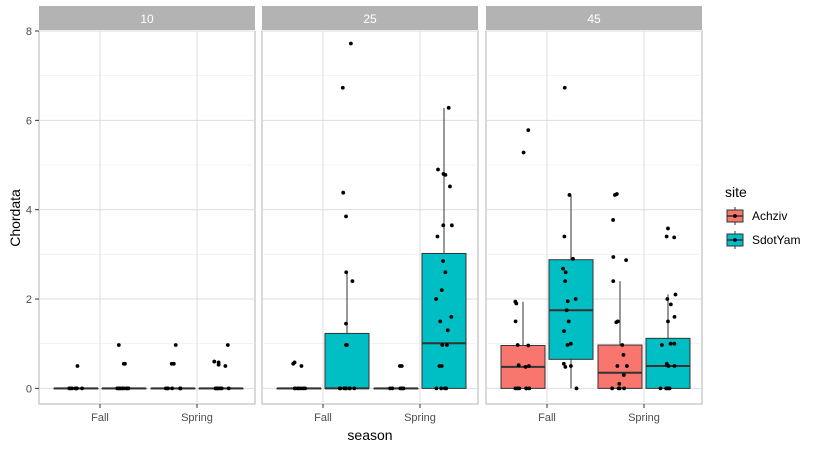 This screenshot has width=819, height=449. I want to click on y-tick-label: 0, so click(29, 389).